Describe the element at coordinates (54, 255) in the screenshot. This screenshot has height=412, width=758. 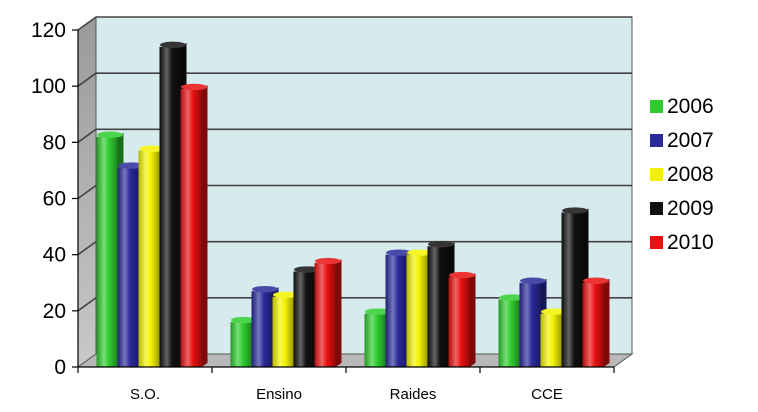
I see `y-tick-label: 40` at that location.